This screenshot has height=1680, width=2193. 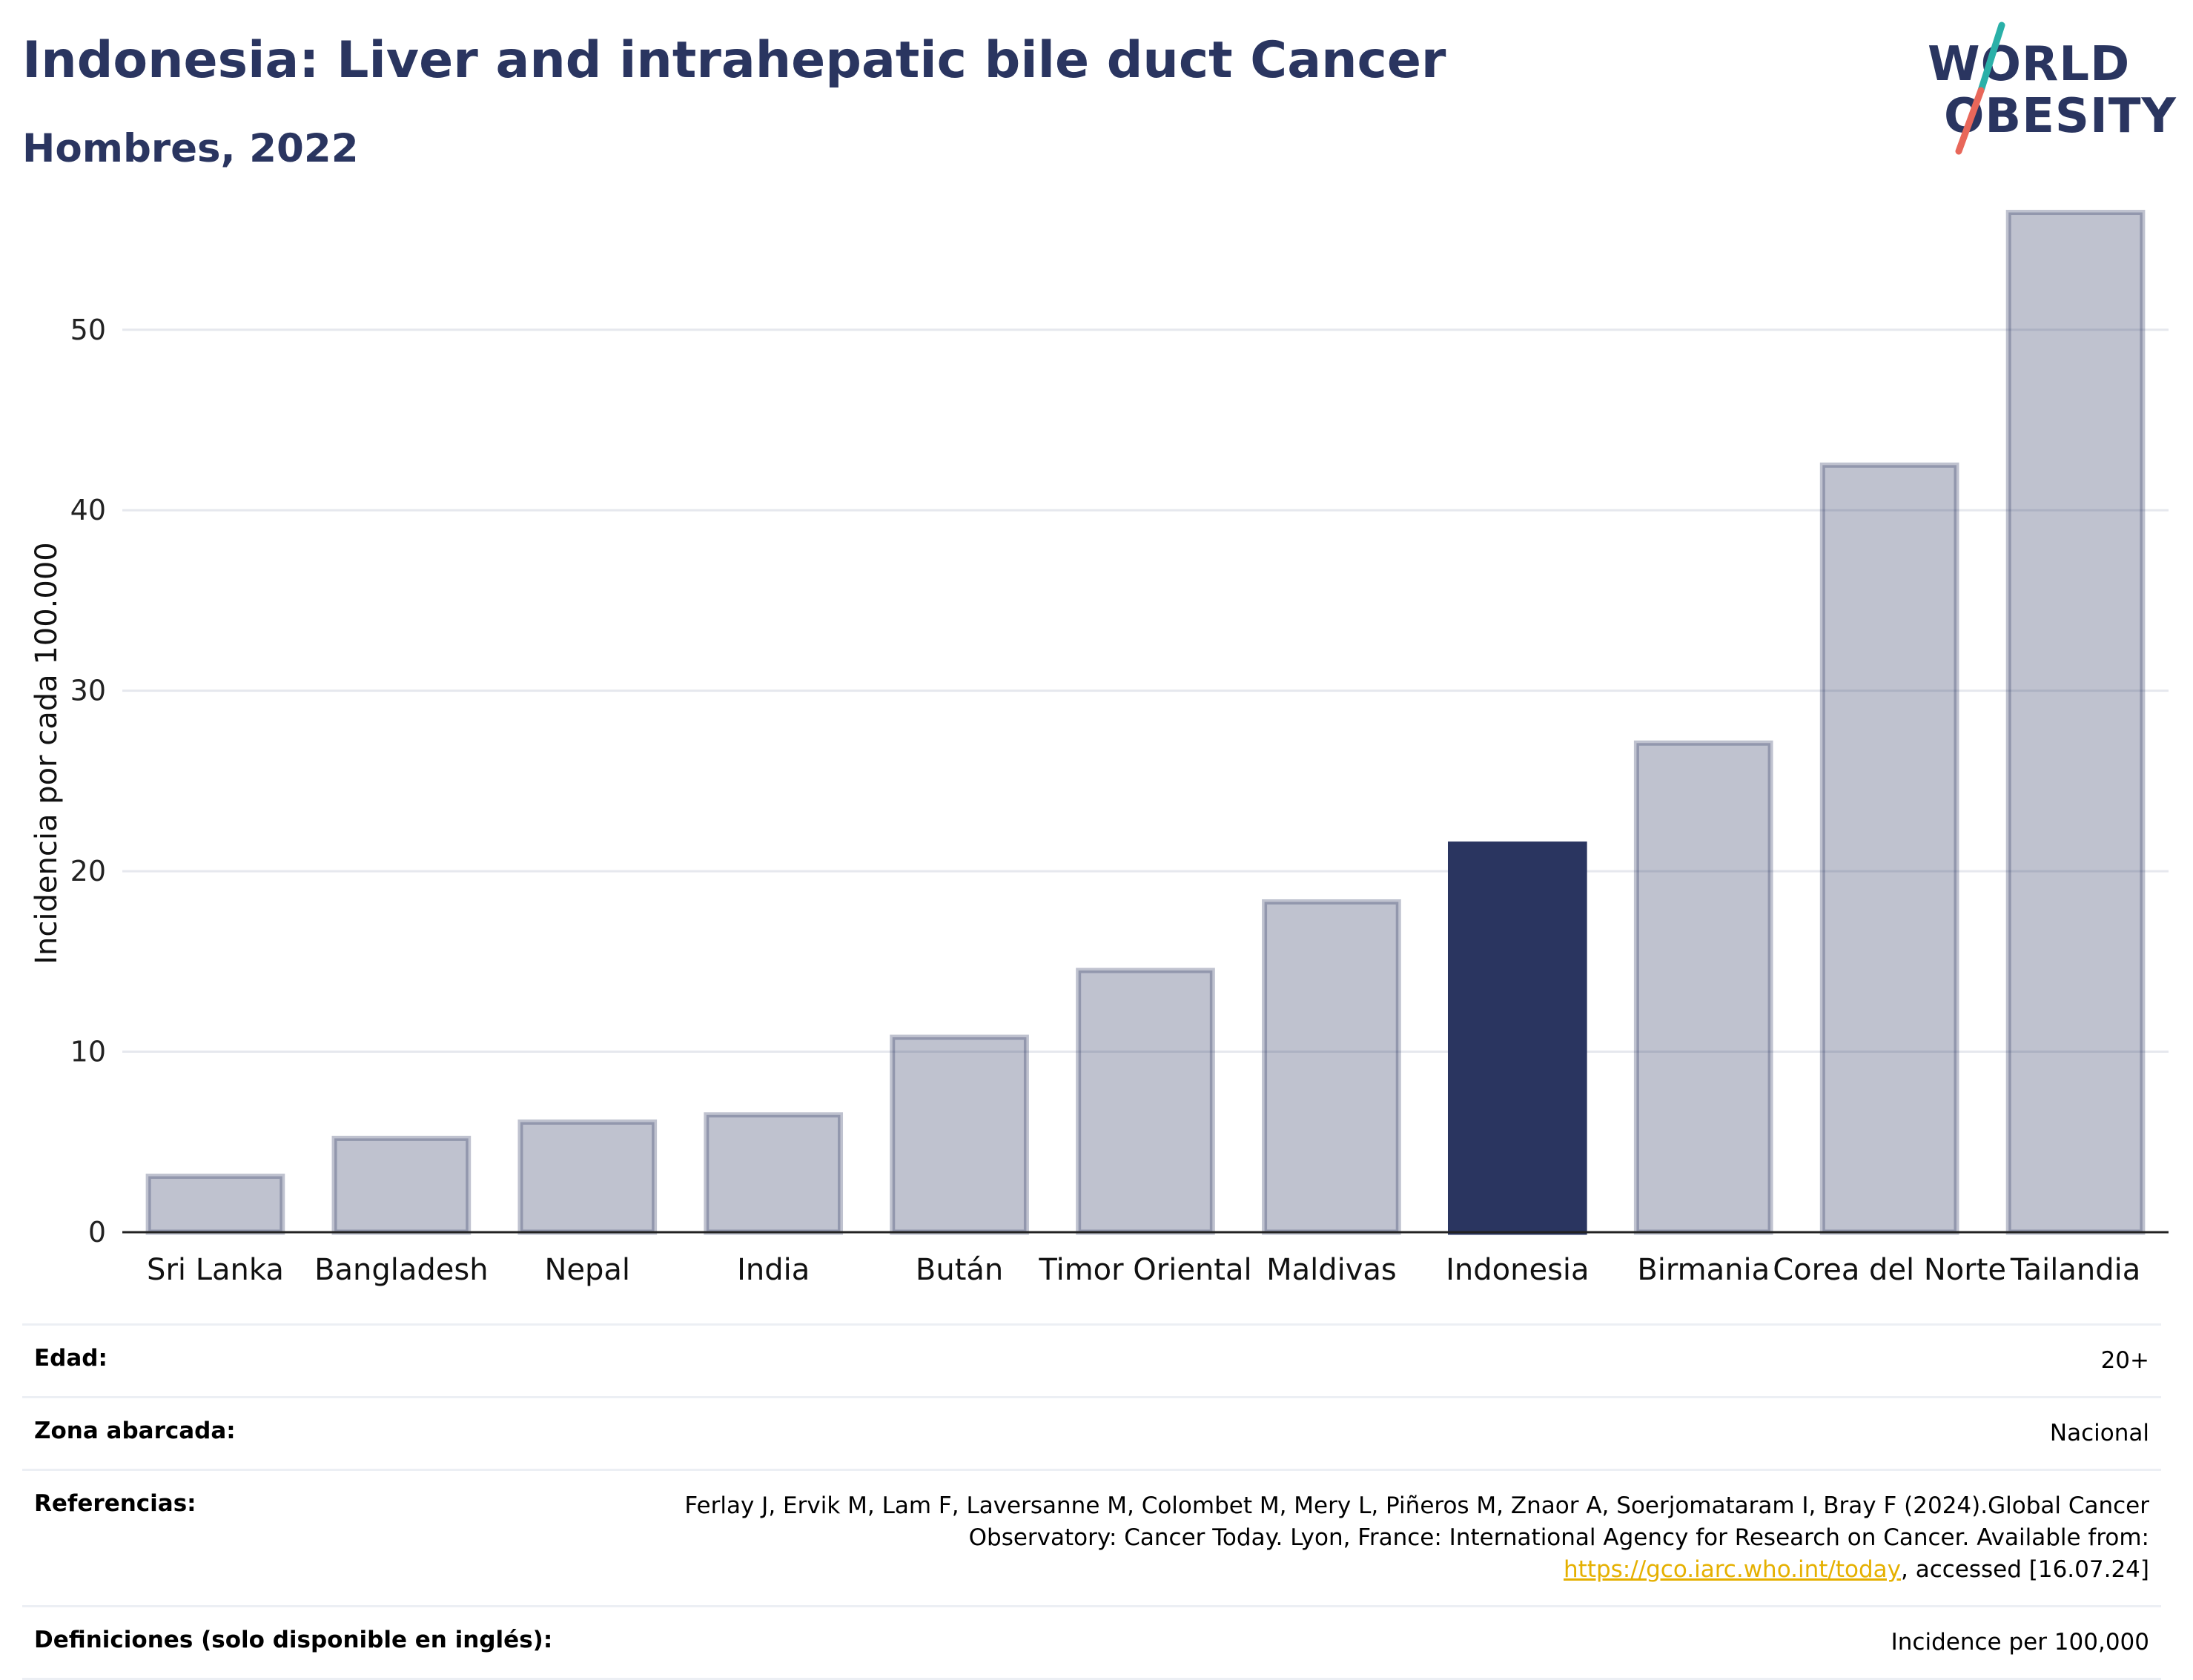 What do you see at coordinates (88, 871) in the screenshot?
I see `y-tick-label: 20` at bounding box center [88, 871].